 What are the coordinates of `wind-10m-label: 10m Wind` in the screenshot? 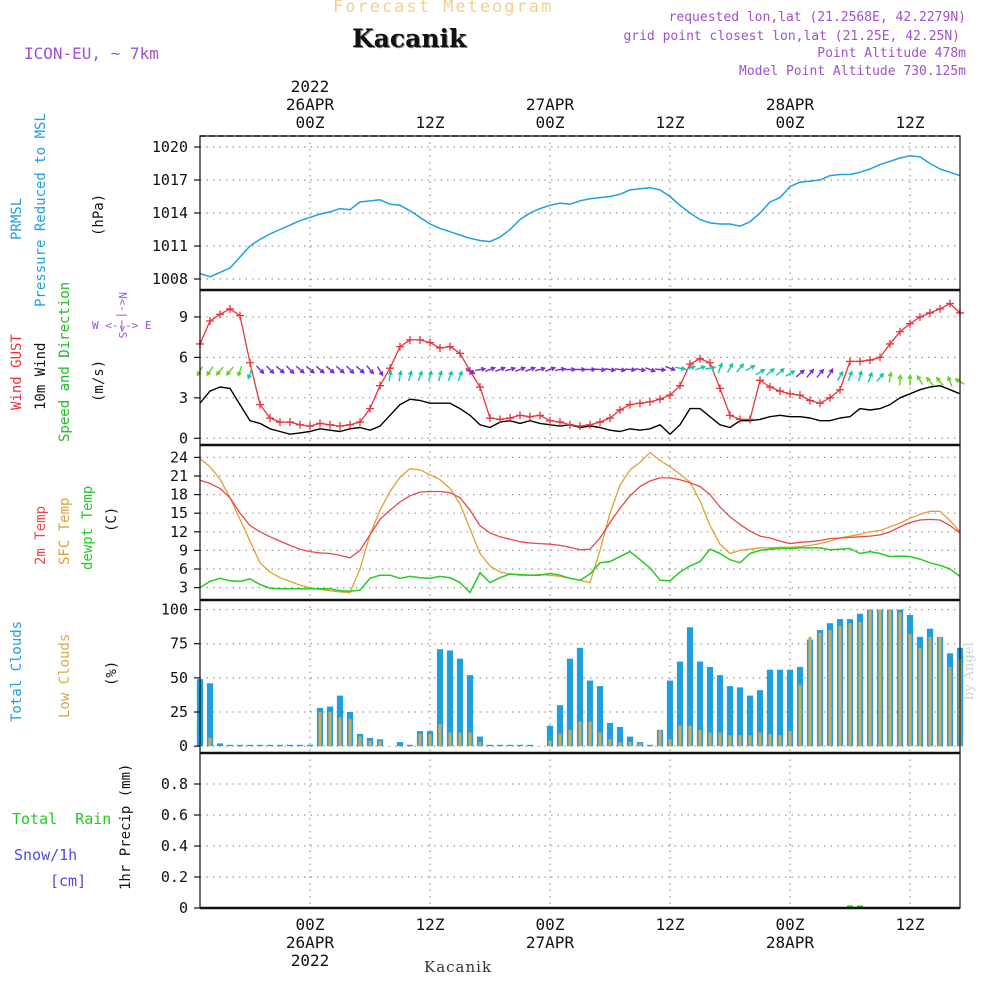 It's located at (41, 376).